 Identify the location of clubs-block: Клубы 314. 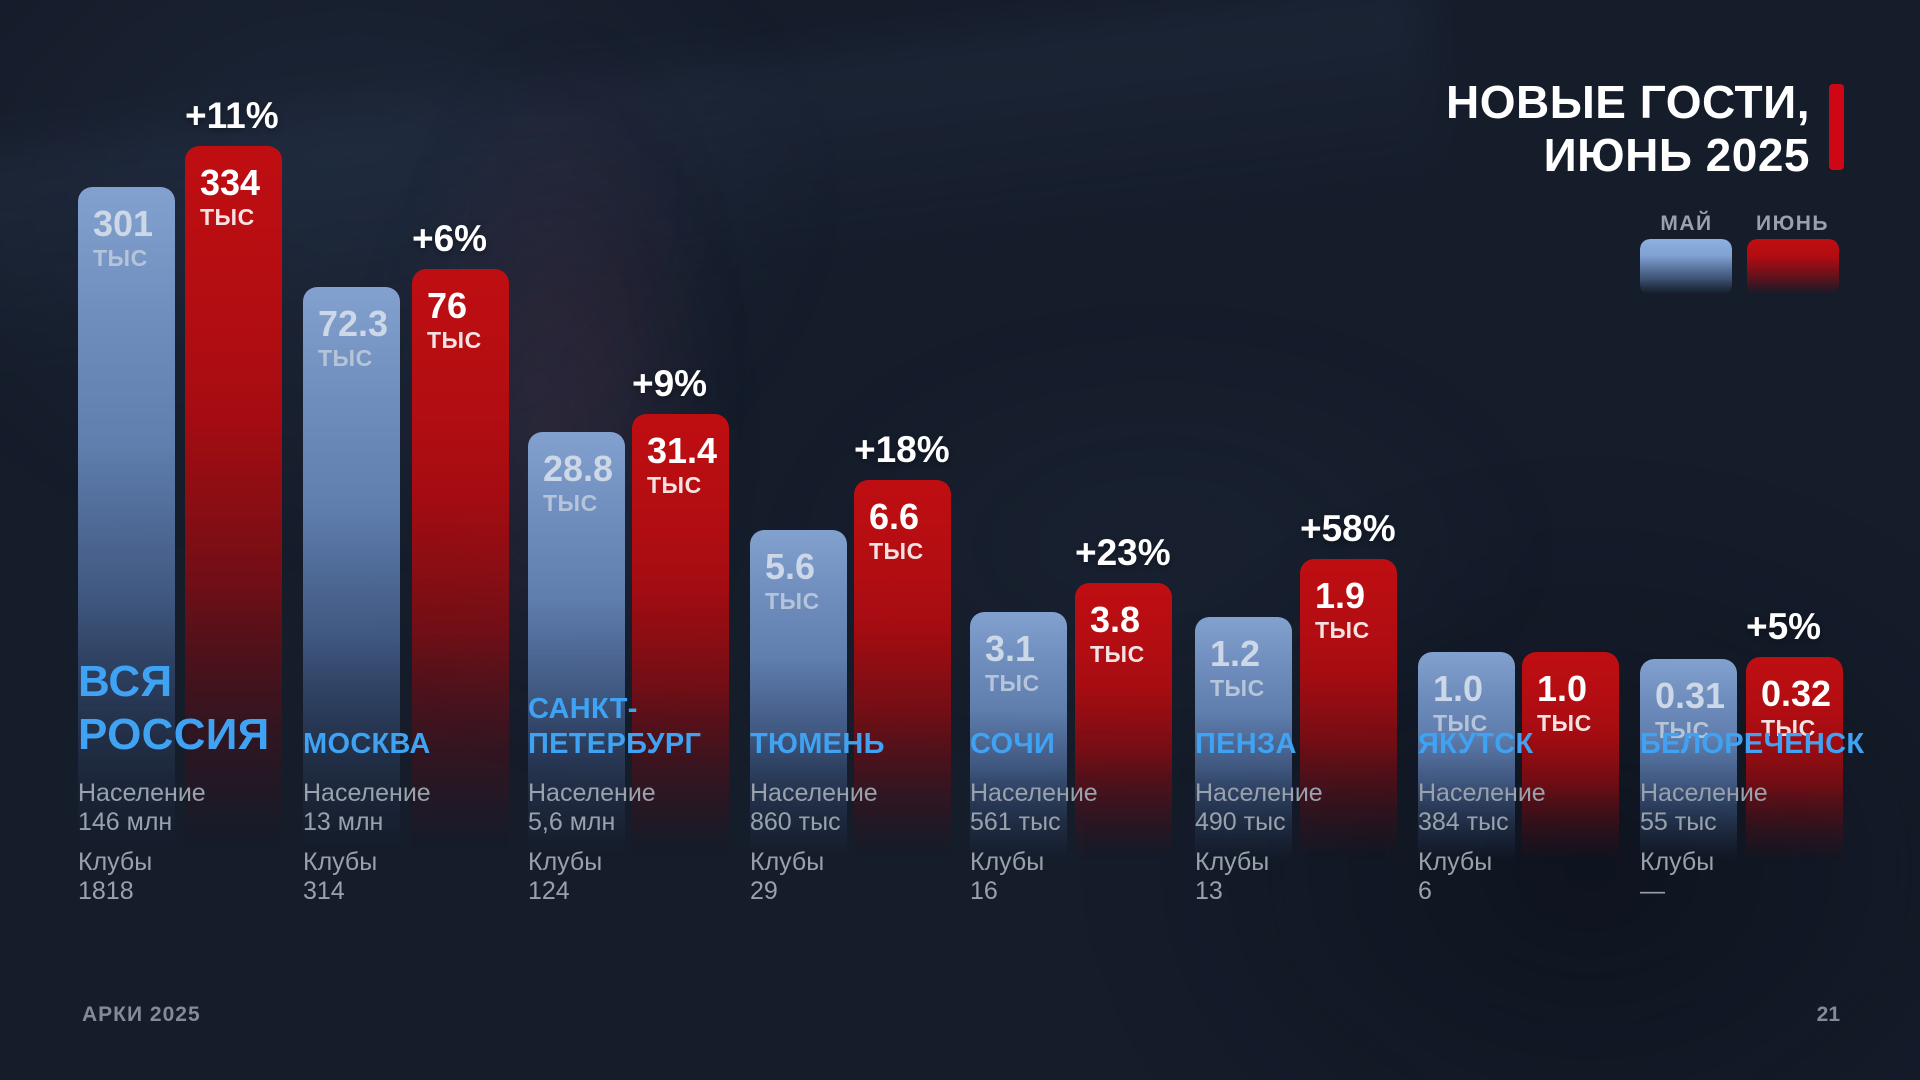
(408, 877).